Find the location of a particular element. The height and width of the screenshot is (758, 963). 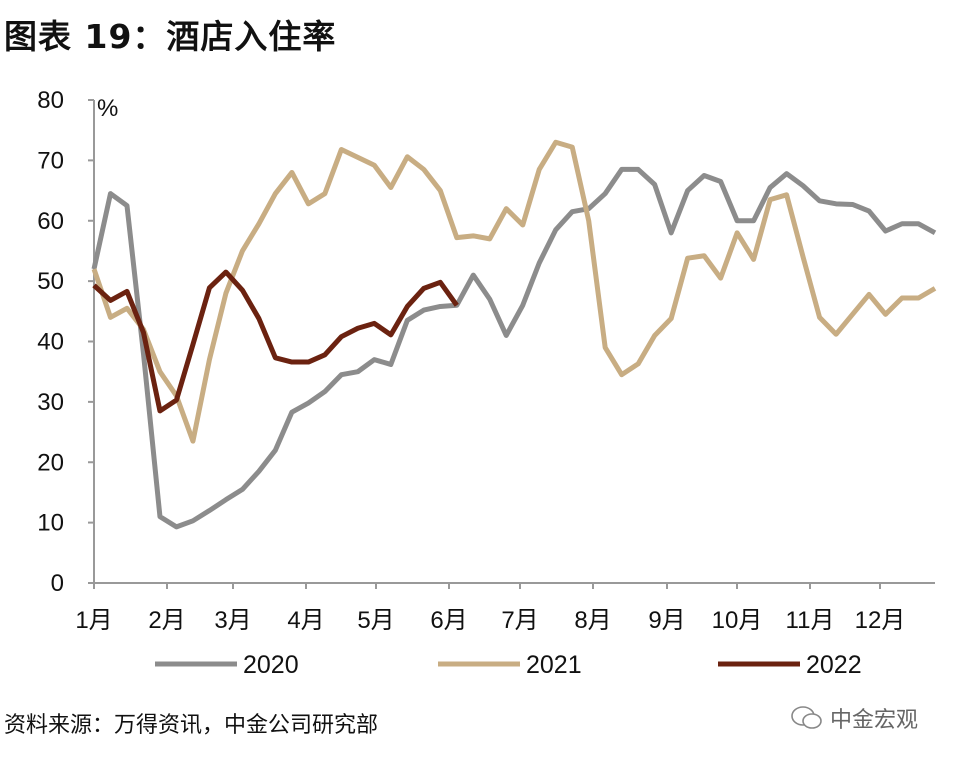

y-tick-label: 10 is located at coordinates (50, 523).